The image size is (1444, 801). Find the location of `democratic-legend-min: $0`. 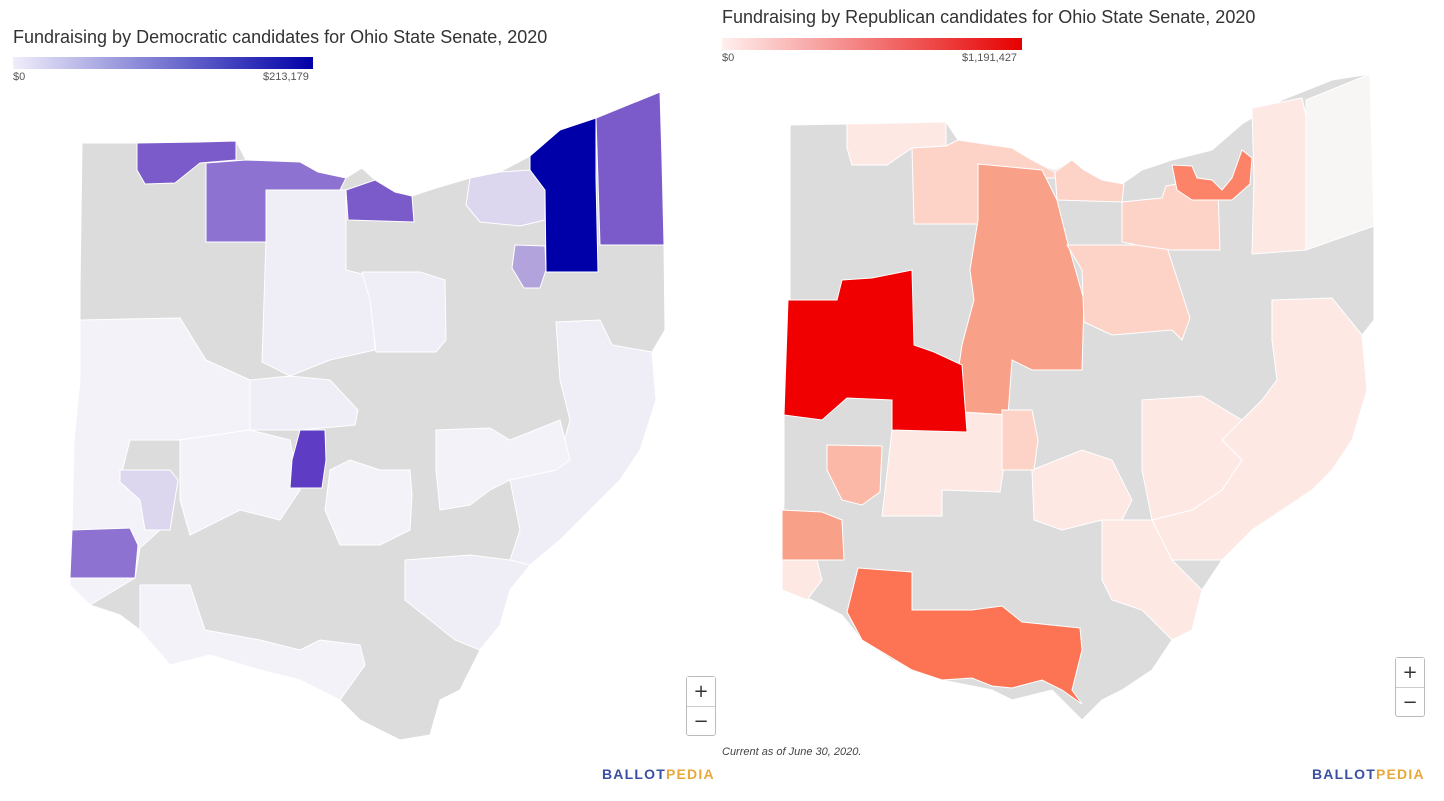

democratic-legend-min: $0 is located at coordinates (19, 77).